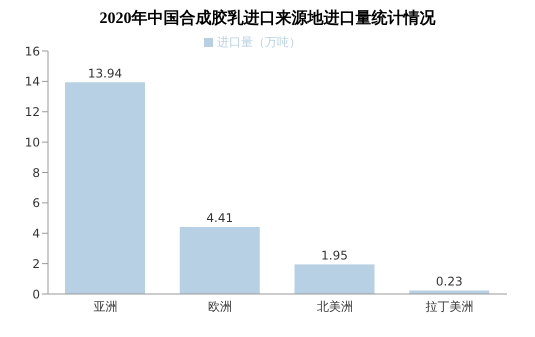 The height and width of the screenshot is (337, 535). Describe the element at coordinates (450, 307) in the screenshot. I see `x-tick-label: 拉丁美洲` at that location.